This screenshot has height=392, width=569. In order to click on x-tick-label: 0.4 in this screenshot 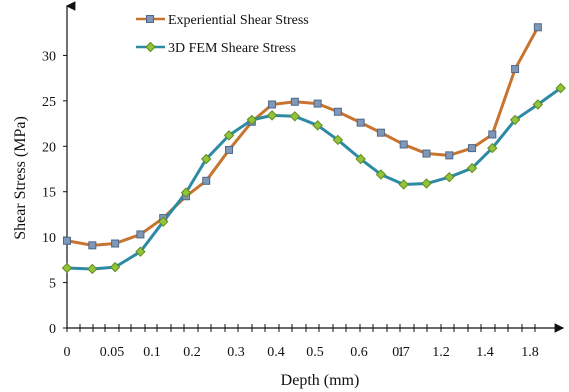, I will do `click(276, 352)`.